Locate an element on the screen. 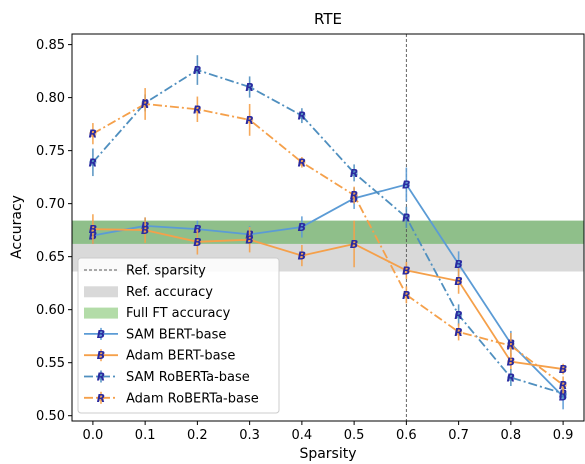 This screenshot has width=585, height=464. x-tick-label: 0.9 is located at coordinates (563, 435).